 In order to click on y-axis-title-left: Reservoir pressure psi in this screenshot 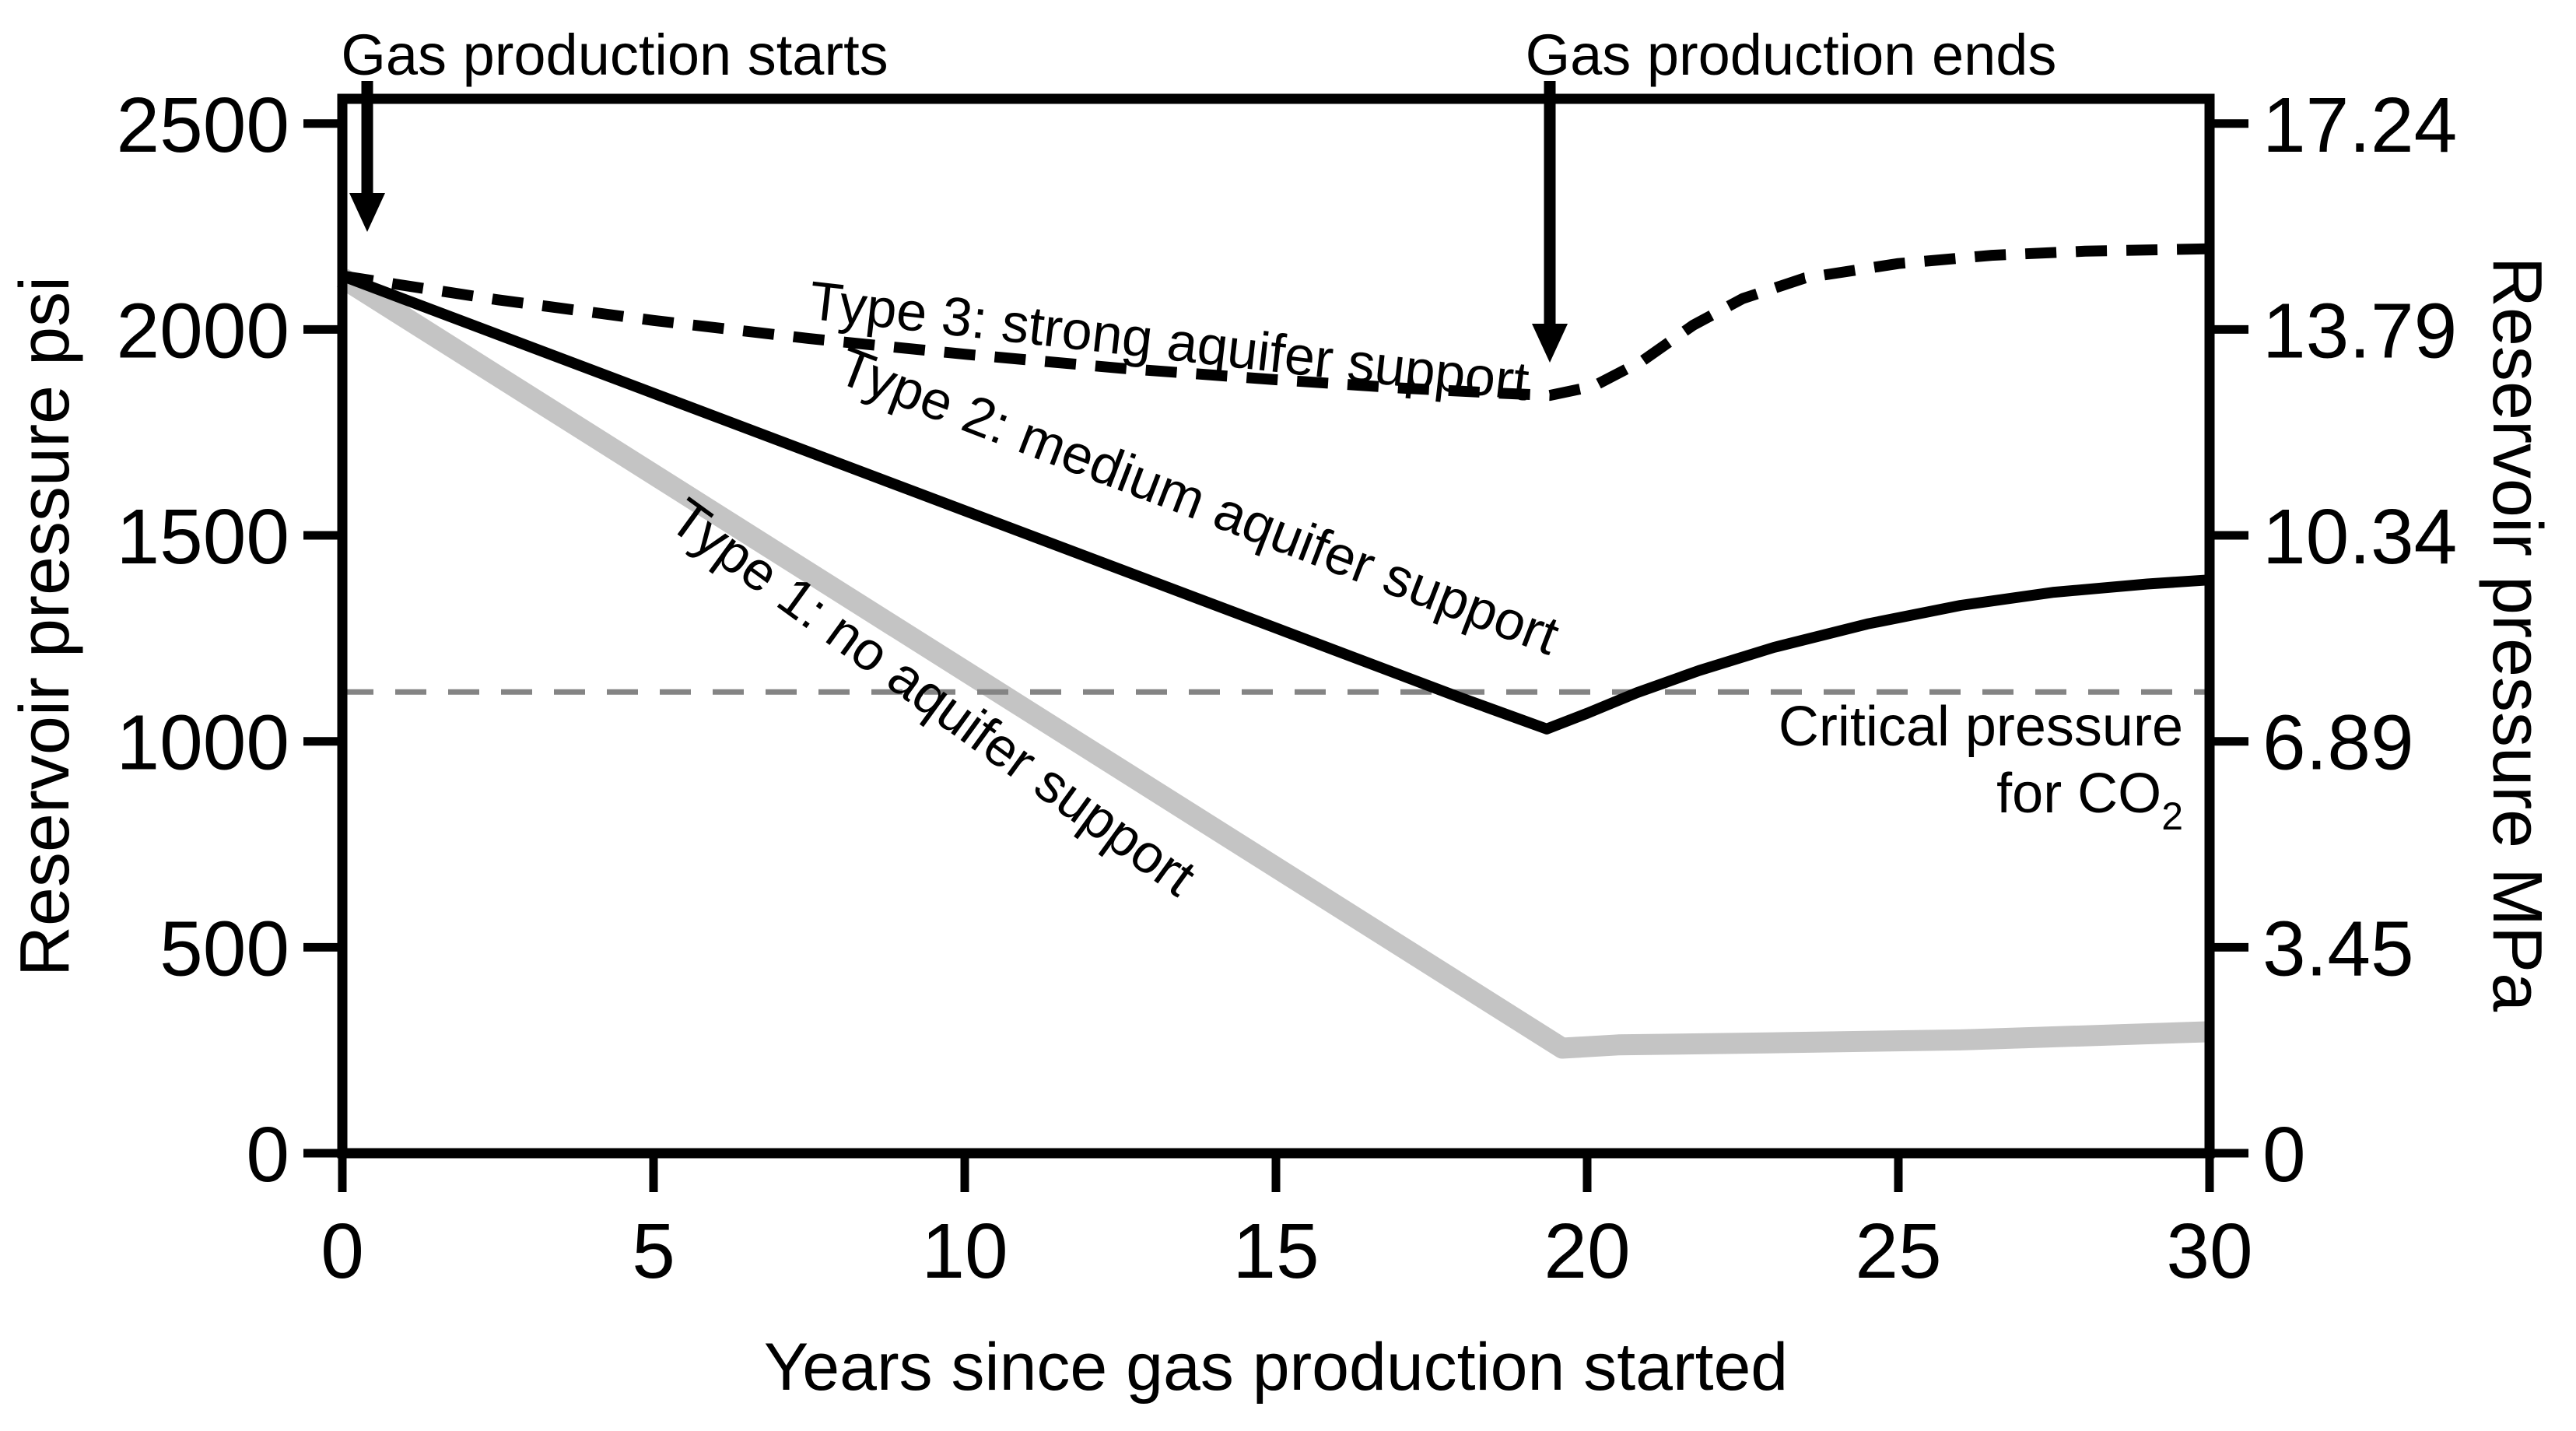, I will do `click(45, 626)`.